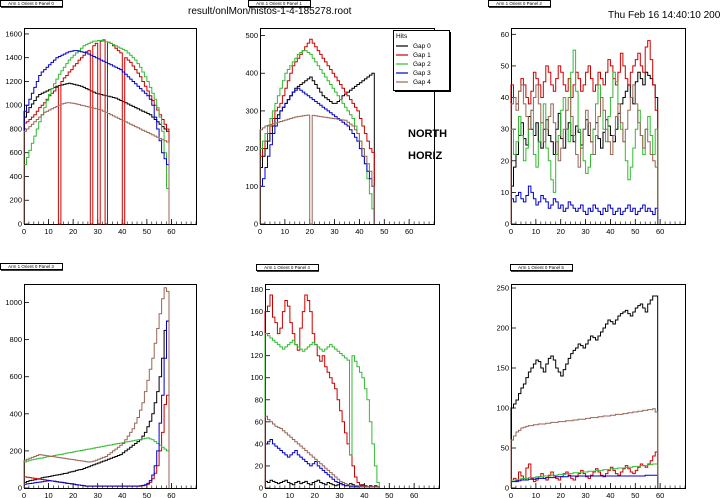 This screenshot has height=498, width=720. I want to click on panel-4: Arm 1 Orient 0 Panel 4, so click(348, 376).